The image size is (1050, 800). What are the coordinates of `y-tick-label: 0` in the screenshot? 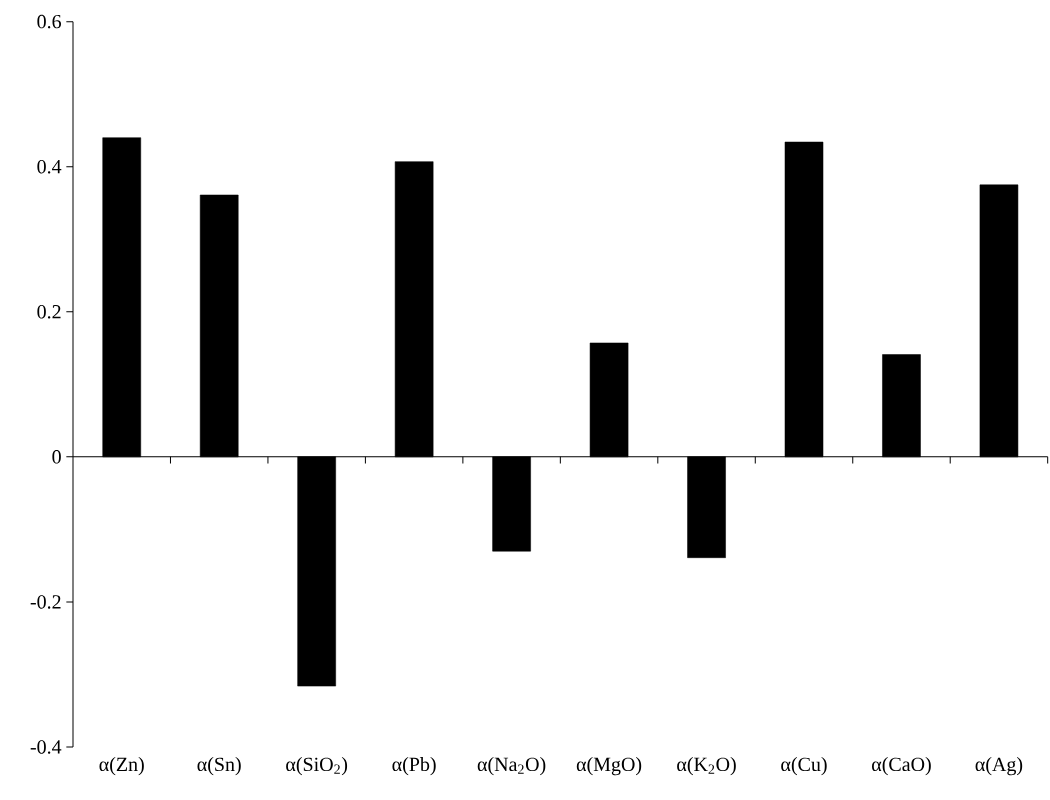 It's located at (56, 457).